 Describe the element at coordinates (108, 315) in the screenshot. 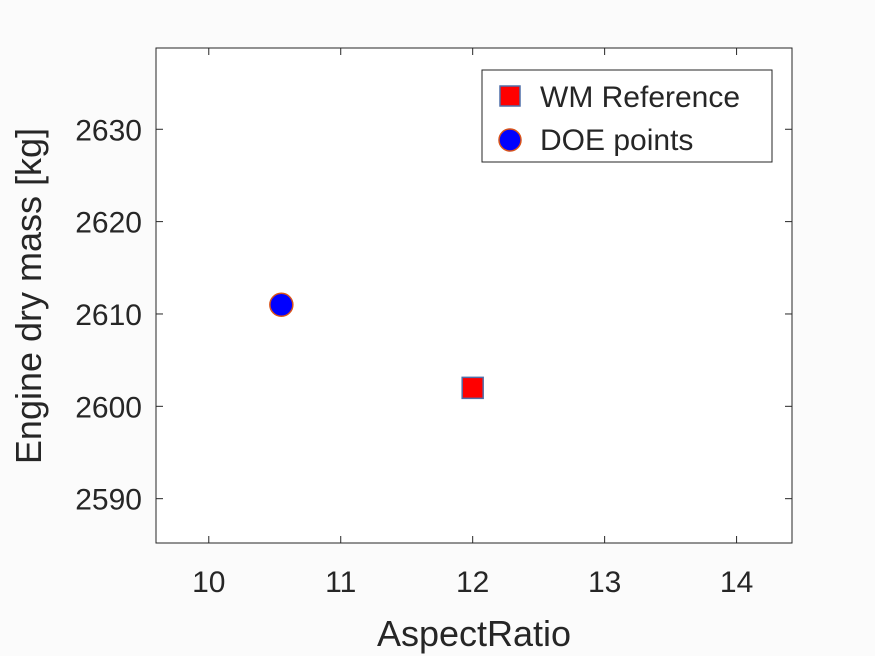

I see `y-tick-label: 2610` at that location.